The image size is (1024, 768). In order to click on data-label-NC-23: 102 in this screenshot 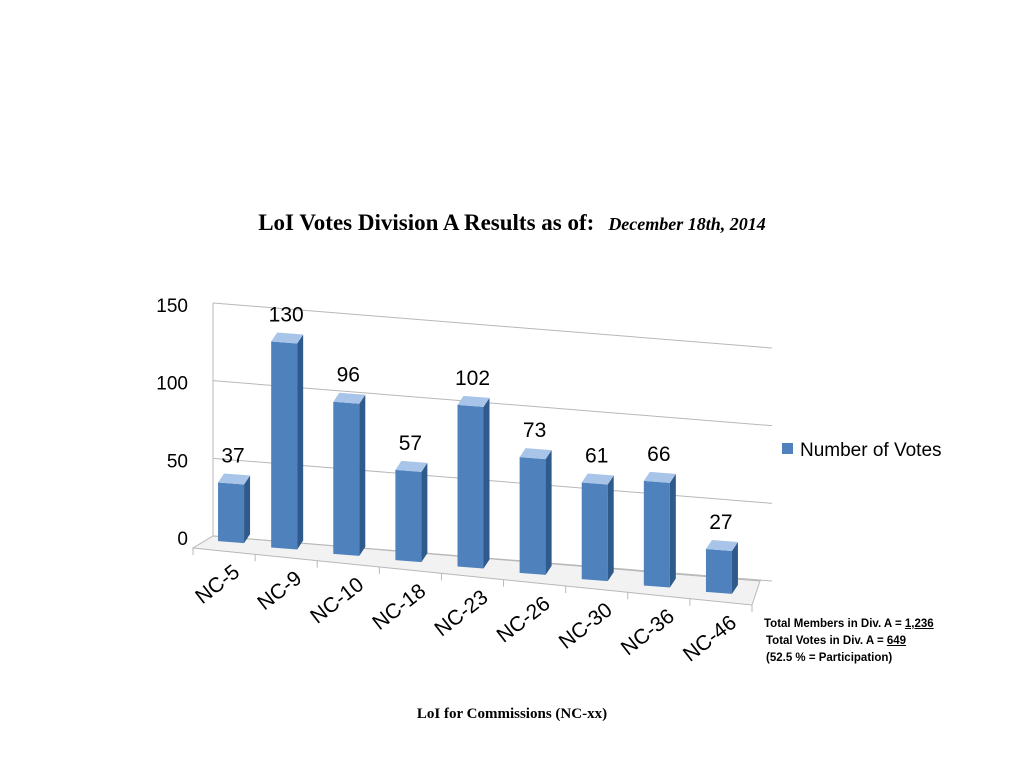, I will do `click(472, 378)`.